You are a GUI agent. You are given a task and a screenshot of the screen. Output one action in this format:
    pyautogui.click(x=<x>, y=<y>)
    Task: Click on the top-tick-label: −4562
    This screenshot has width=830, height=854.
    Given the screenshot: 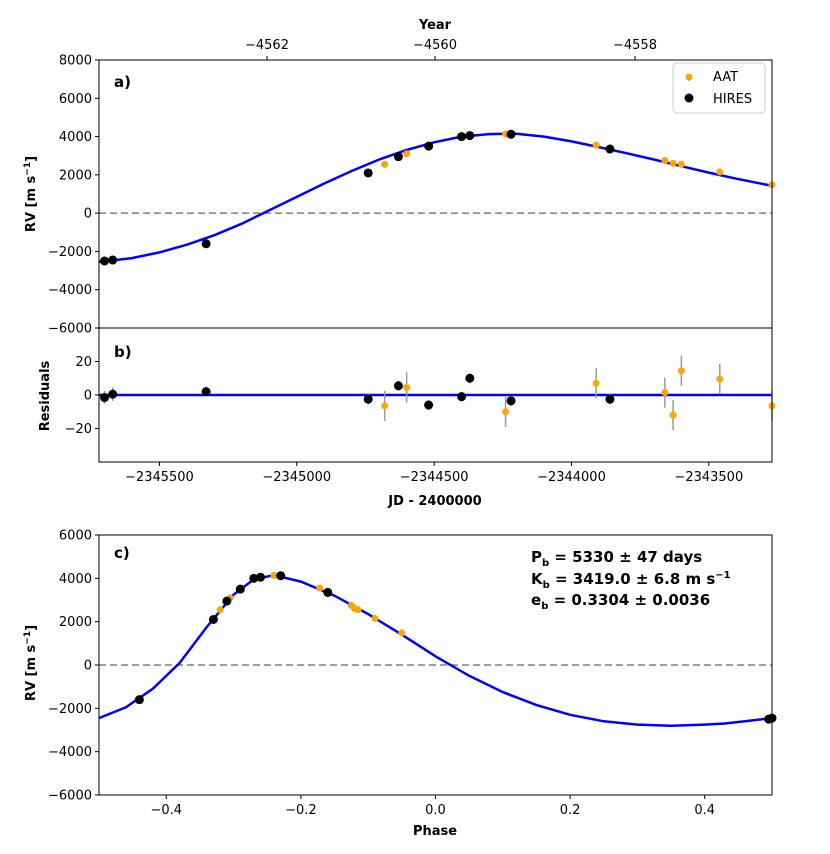 What is the action you would take?
    pyautogui.click(x=267, y=45)
    